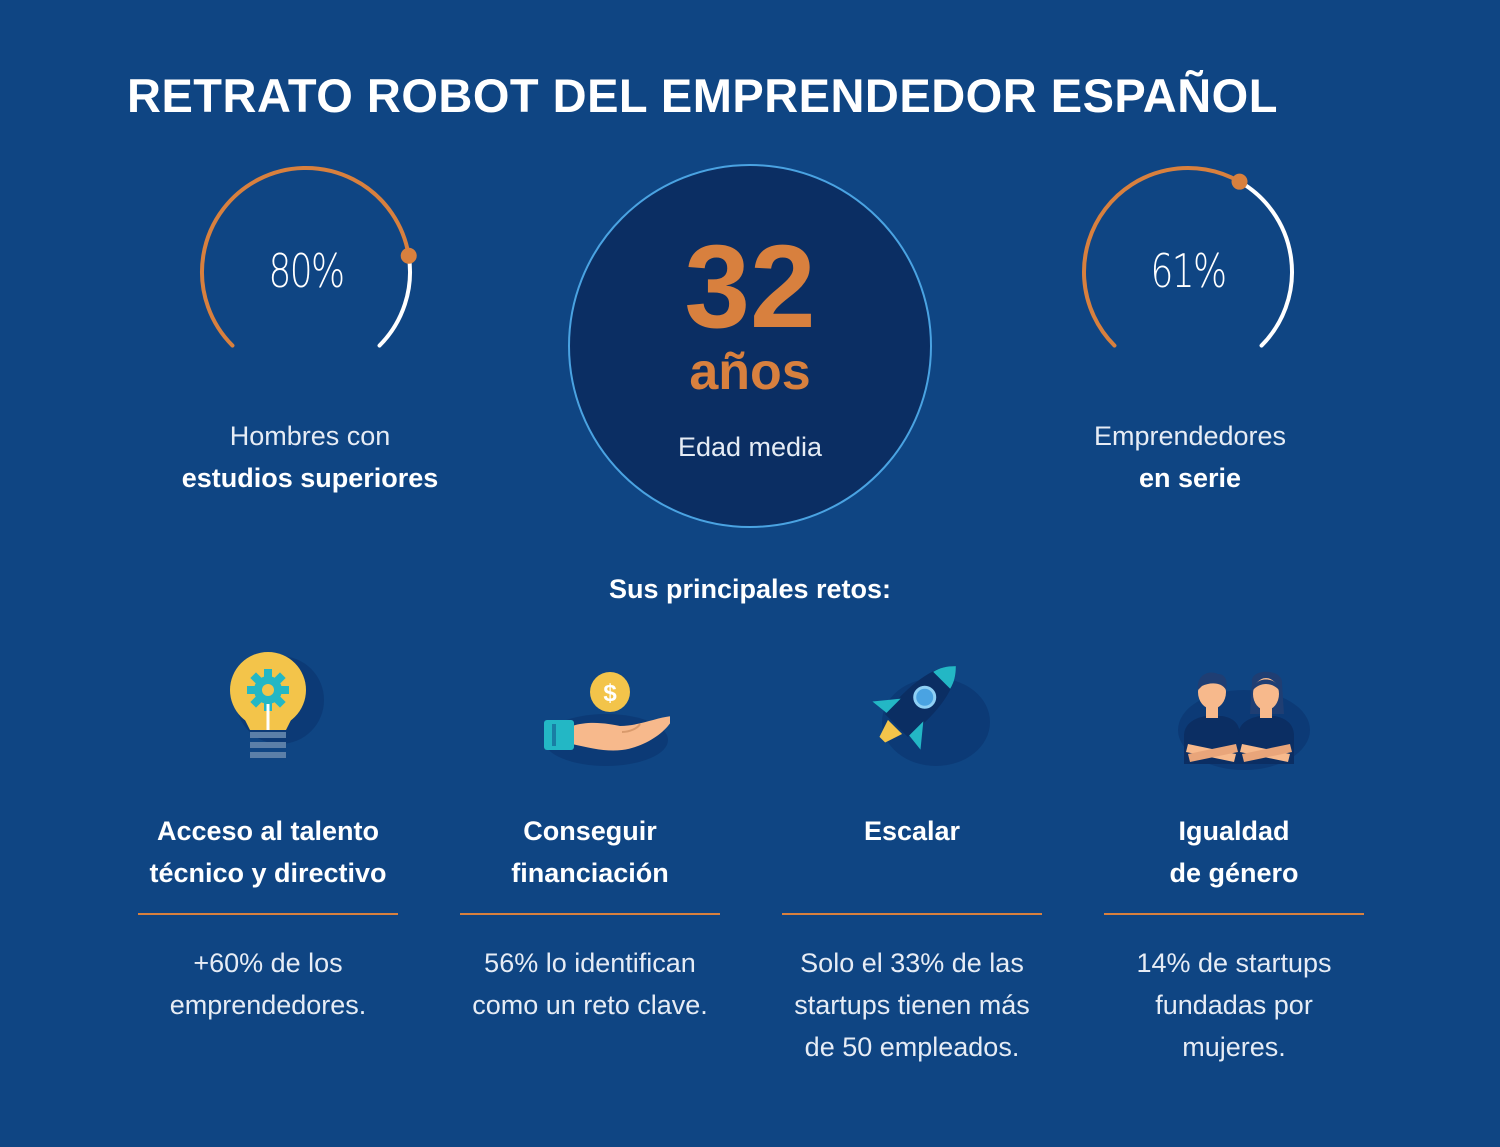  I want to click on challenge-talent-divider, so click(268, 914).